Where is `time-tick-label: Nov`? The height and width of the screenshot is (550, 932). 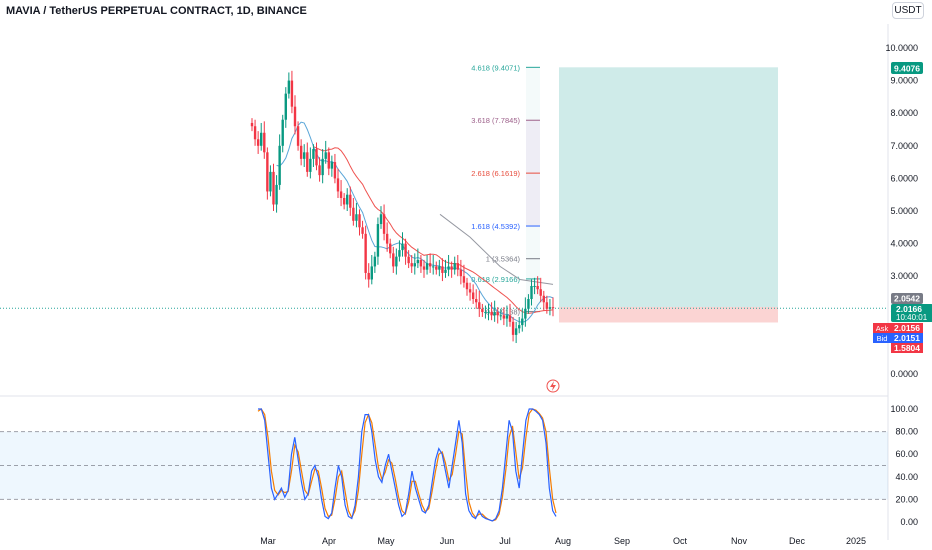
time-tick-label: Nov is located at coordinates (739, 541).